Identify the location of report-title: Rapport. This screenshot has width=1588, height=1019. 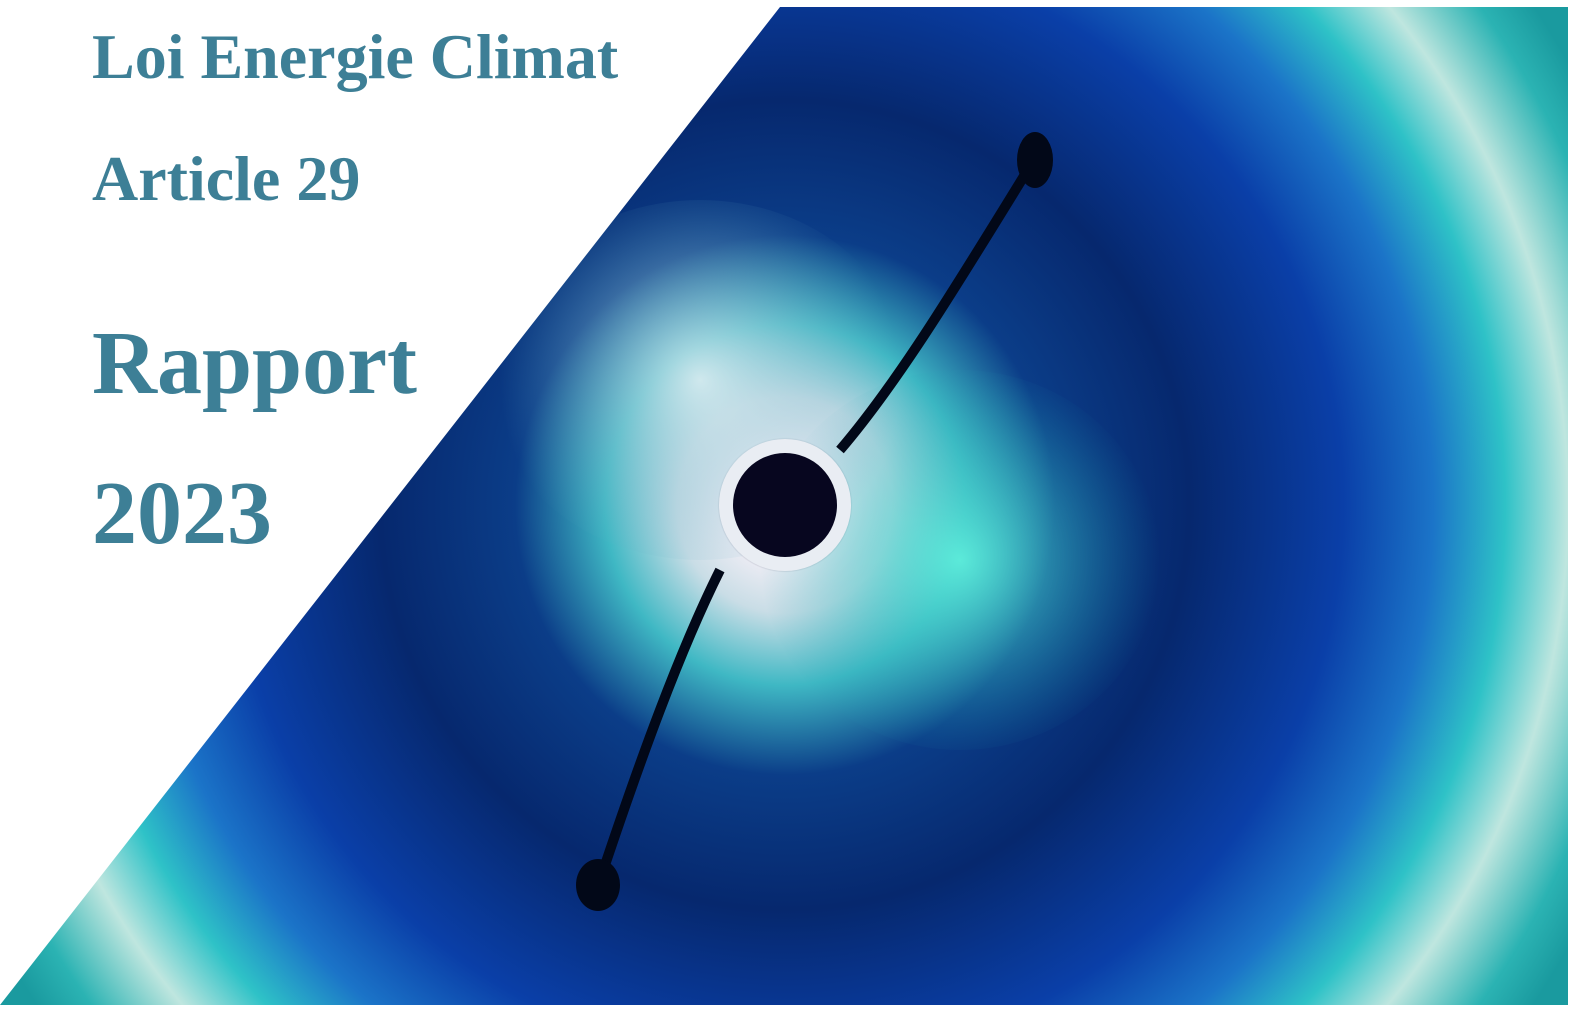
(254, 363).